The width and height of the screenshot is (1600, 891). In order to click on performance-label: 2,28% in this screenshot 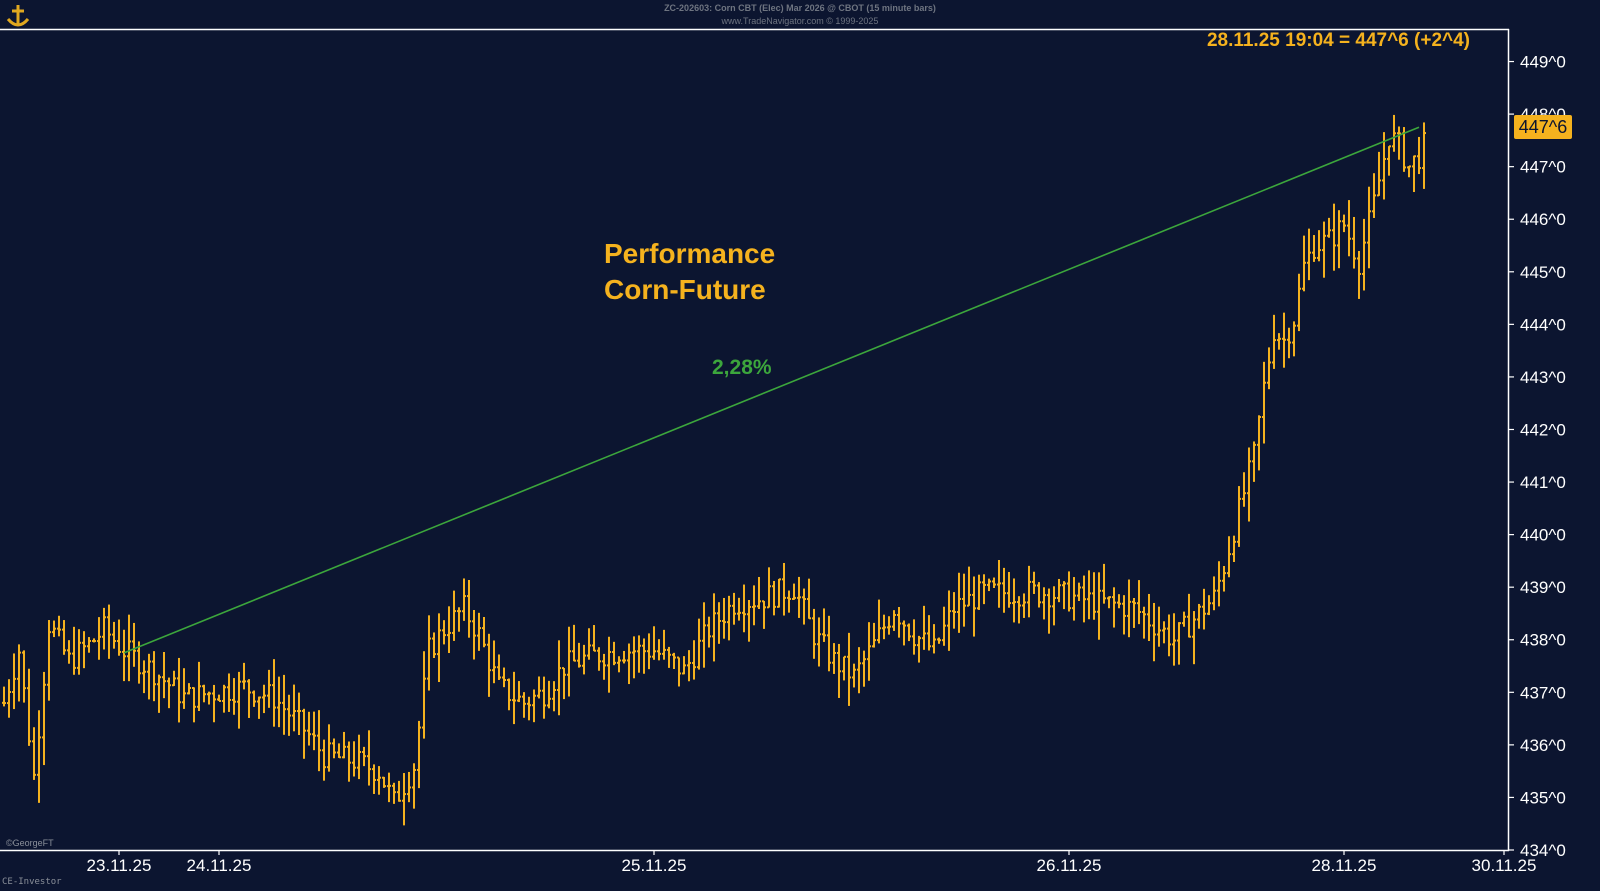, I will do `click(742, 367)`.